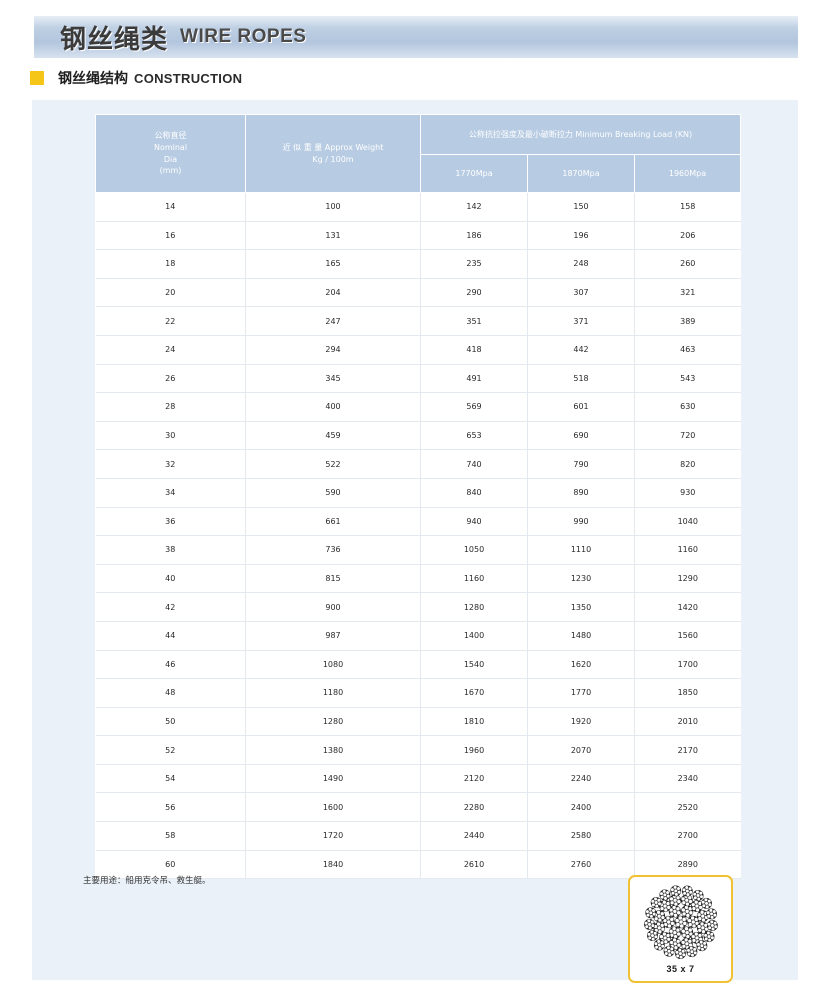 This screenshot has width=830, height=1000. I want to click on table-row: 30 459 653 690 720, so click(418, 436).